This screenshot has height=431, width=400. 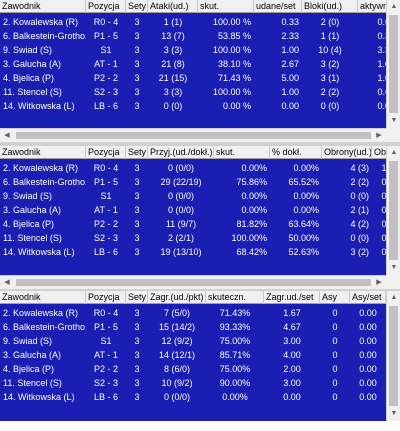 I want to click on attack-vertical-scrollbar: ▲ ▼, so click(x=393, y=64).